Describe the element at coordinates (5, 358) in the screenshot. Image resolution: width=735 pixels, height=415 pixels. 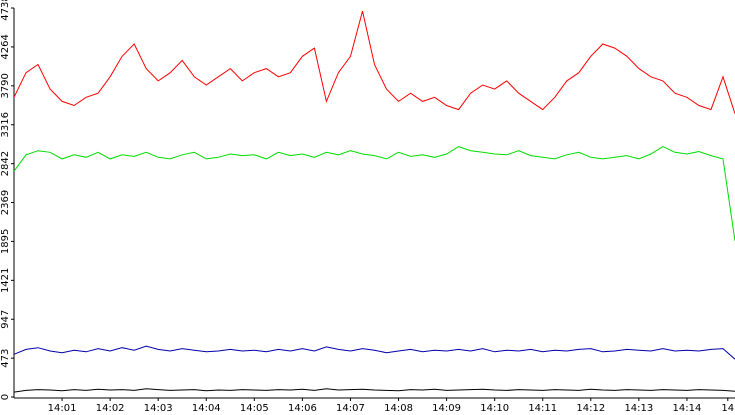
I see `y-tick-label: 473` at that location.